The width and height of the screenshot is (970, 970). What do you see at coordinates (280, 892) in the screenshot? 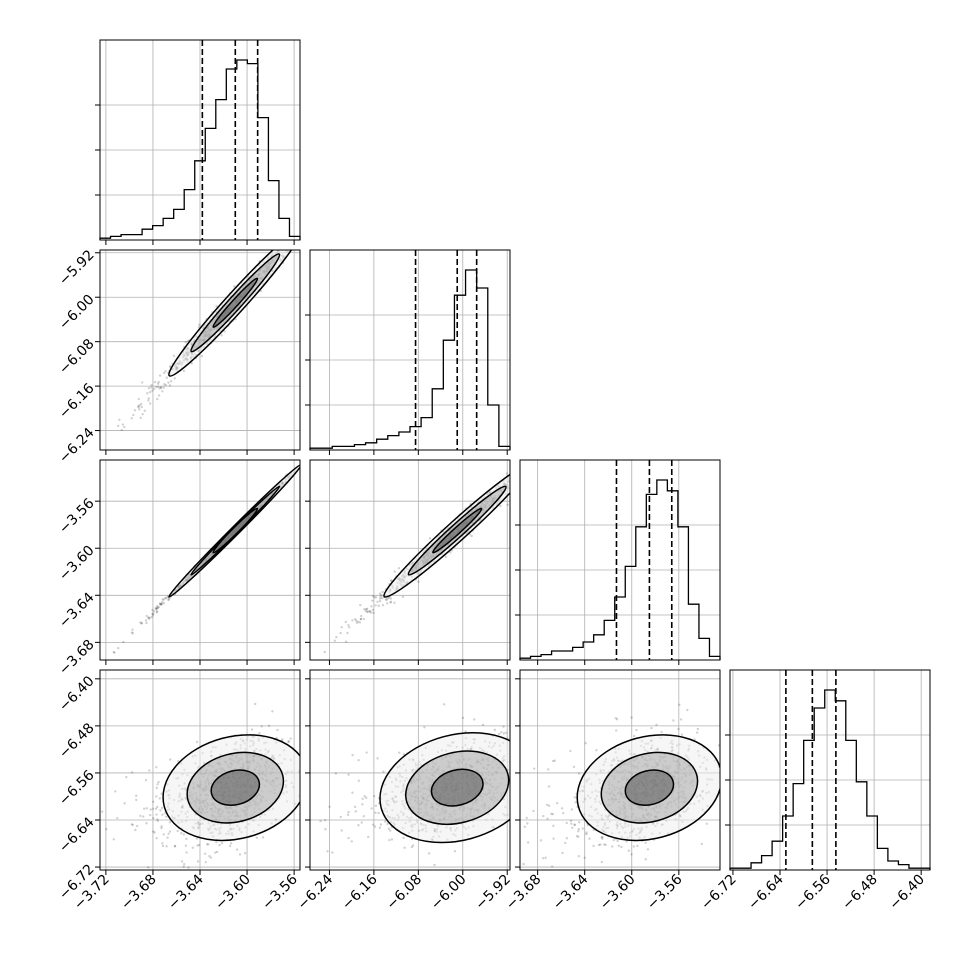
I see `xtick-label: −3.56` at bounding box center [280, 892].